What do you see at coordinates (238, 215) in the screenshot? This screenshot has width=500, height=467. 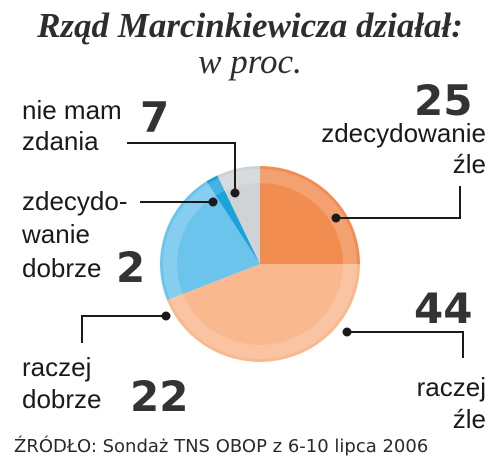 I see `pie-slice-nie-mam-zdania` at bounding box center [238, 215].